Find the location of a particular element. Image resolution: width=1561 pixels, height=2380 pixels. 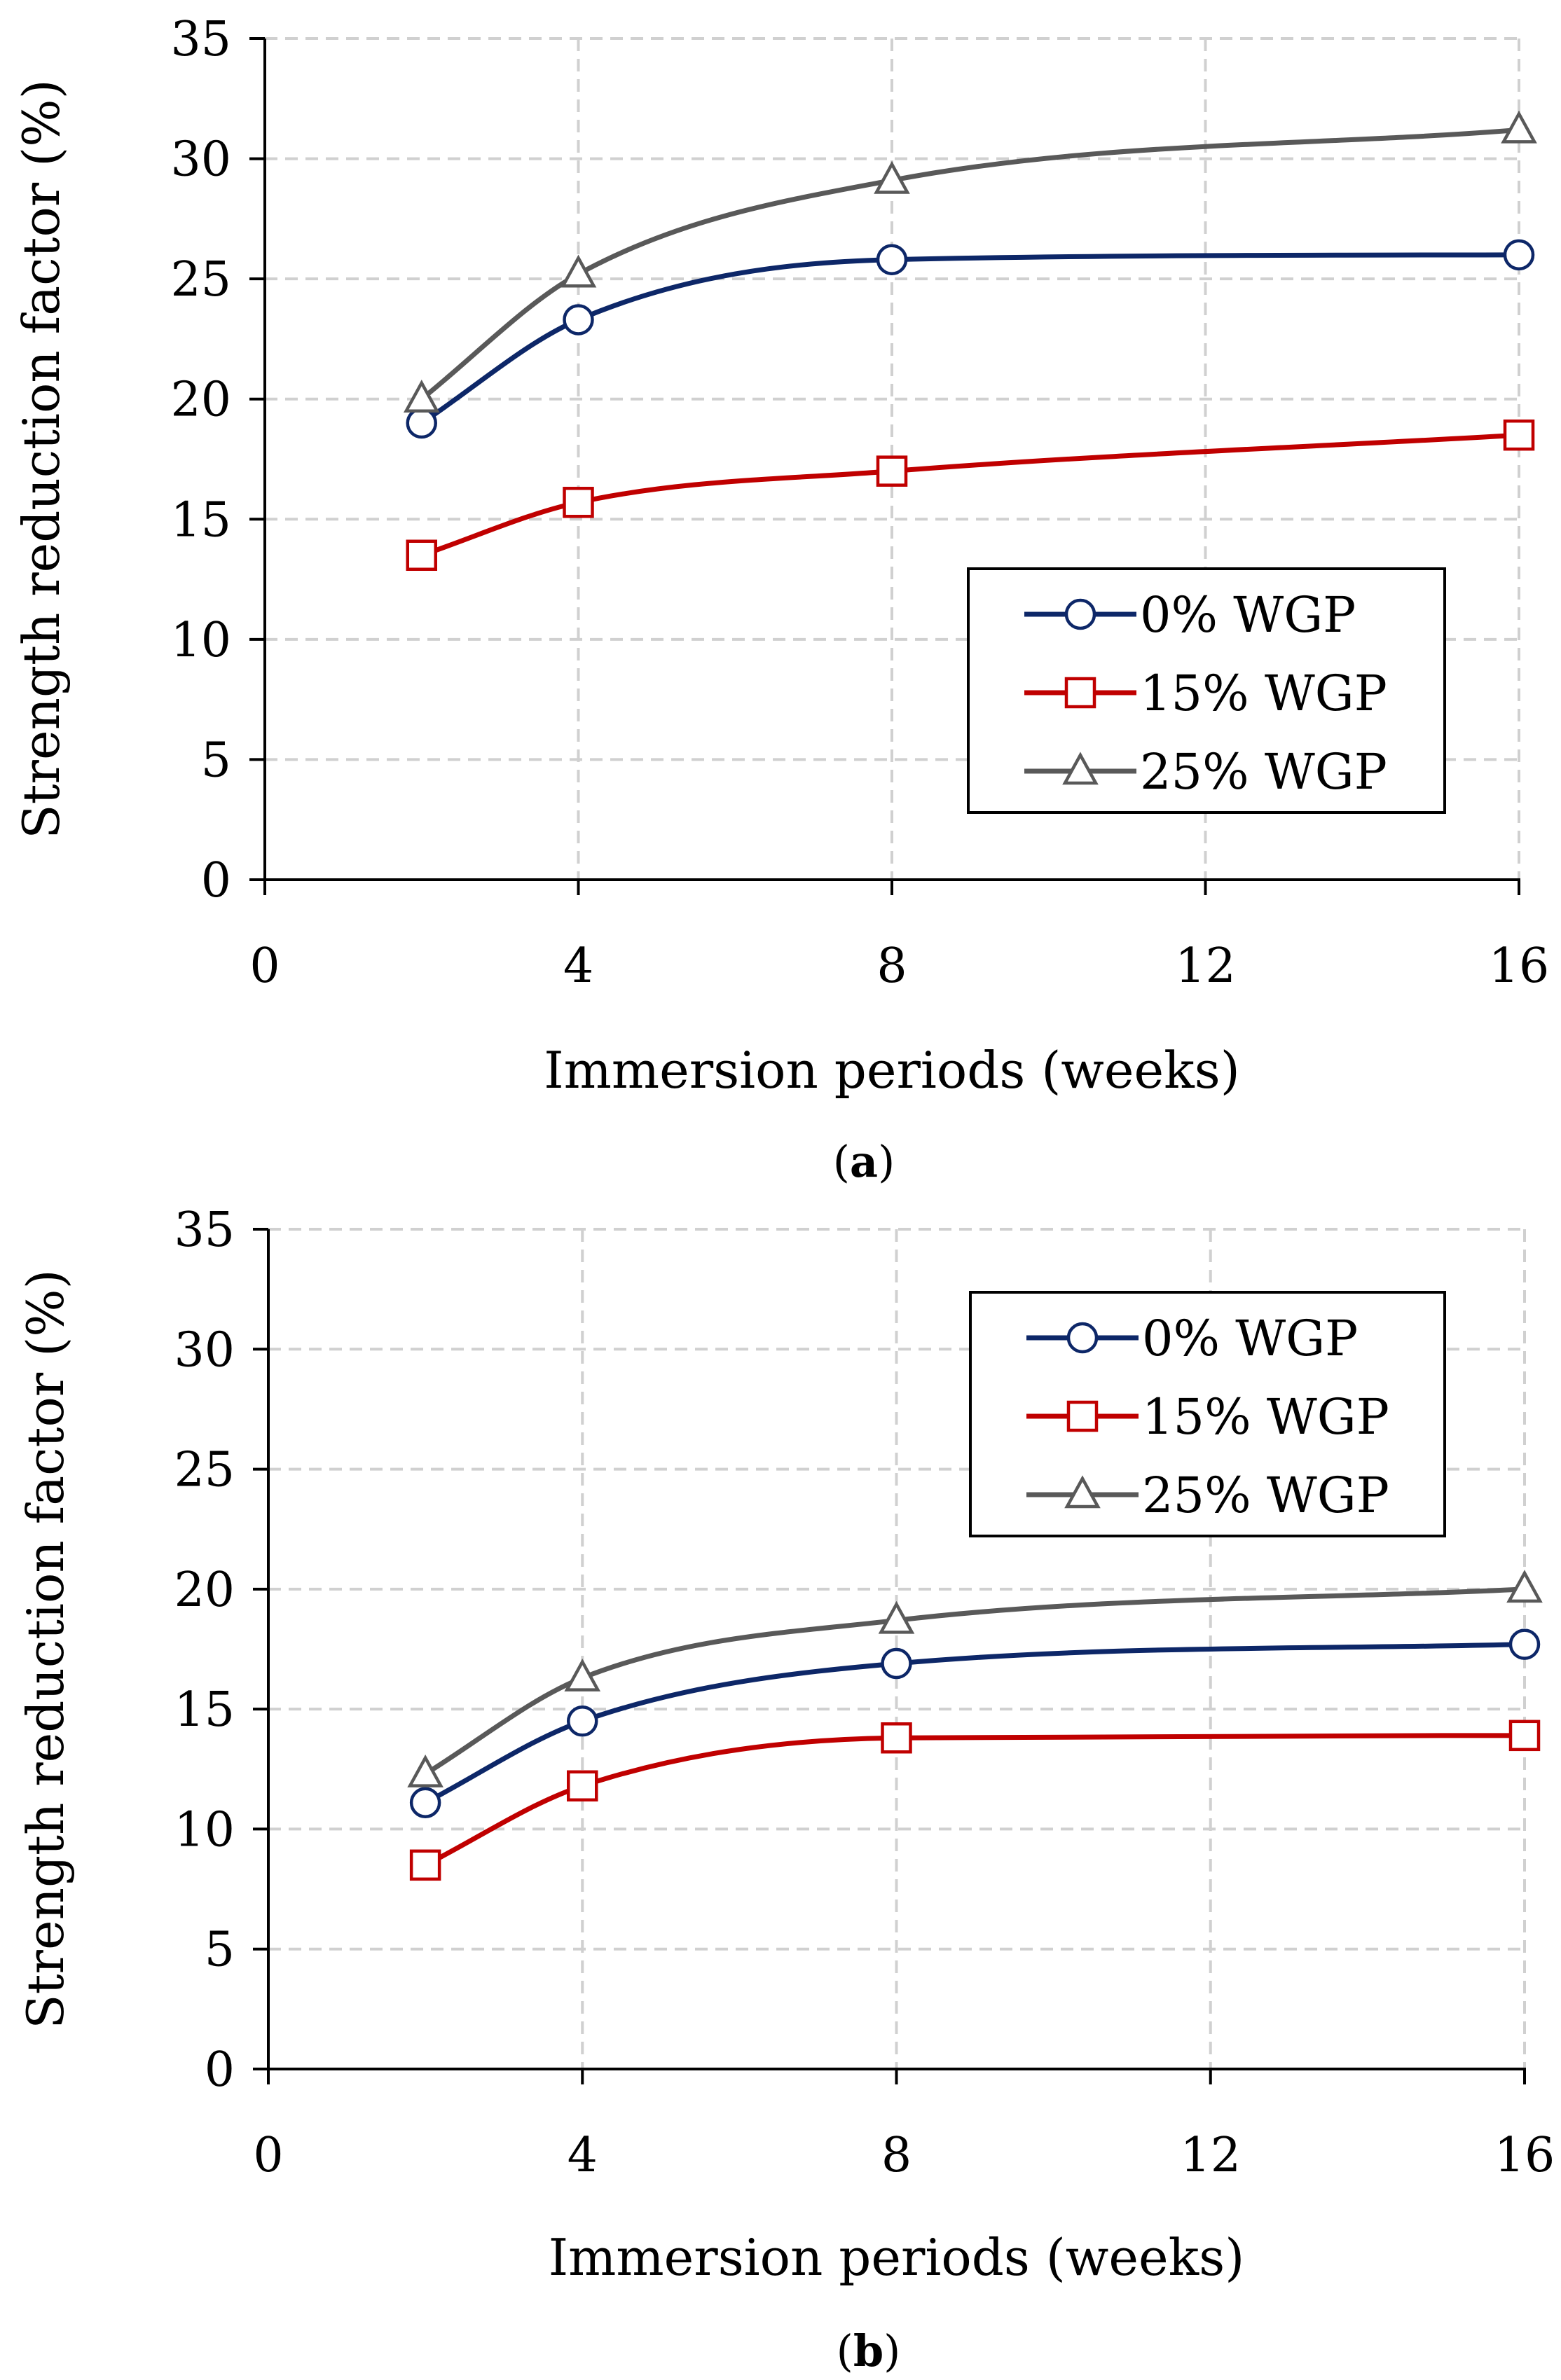

panel-caption: (a) is located at coordinates (864, 1161).